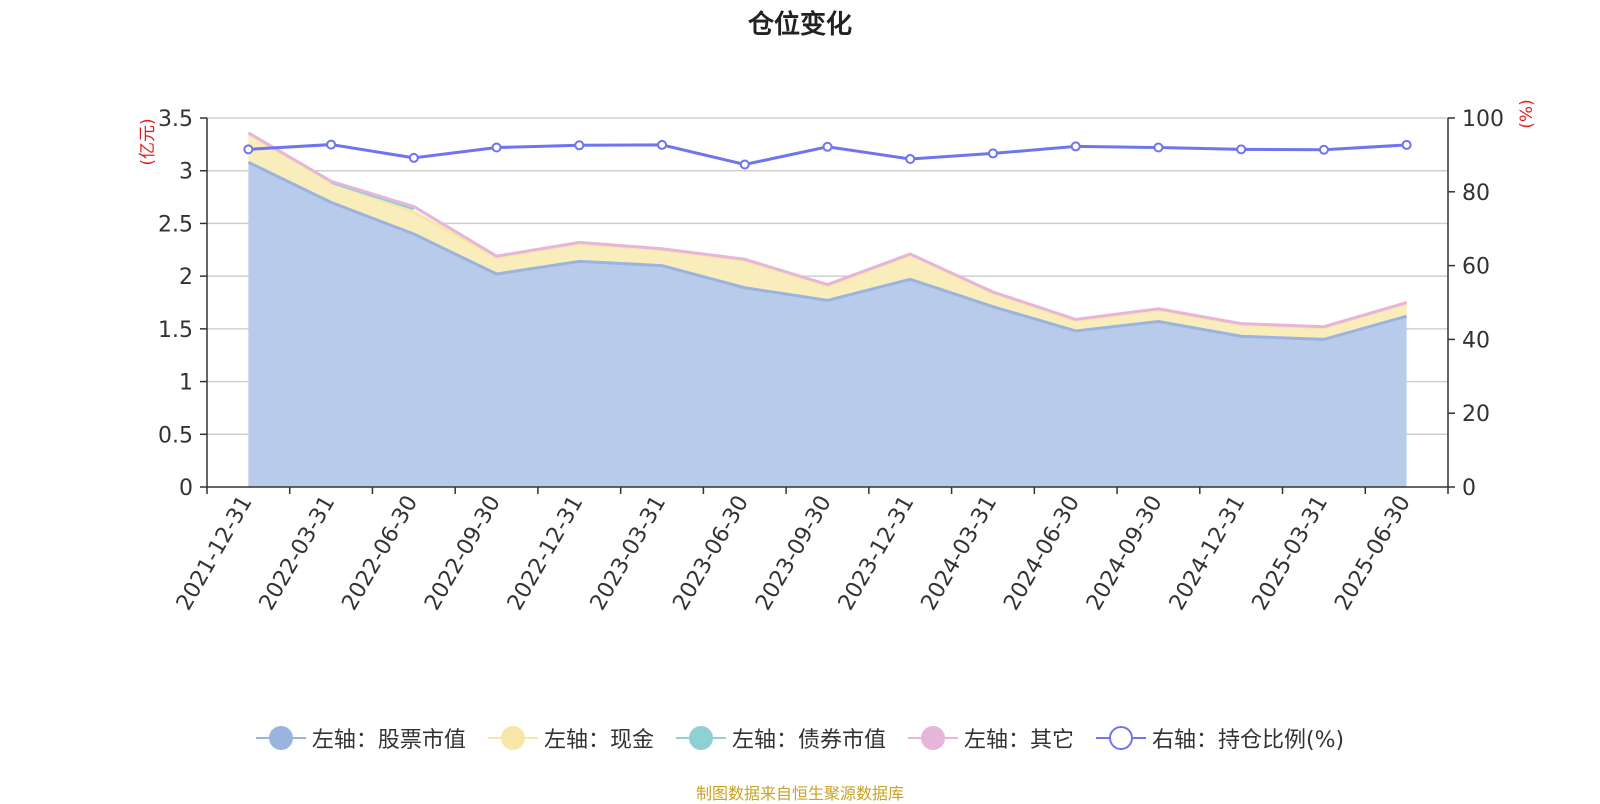  Describe the element at coordinates (960, 553) in the screenshot. I see `x-tick-label: 2024-03-31` at that location.